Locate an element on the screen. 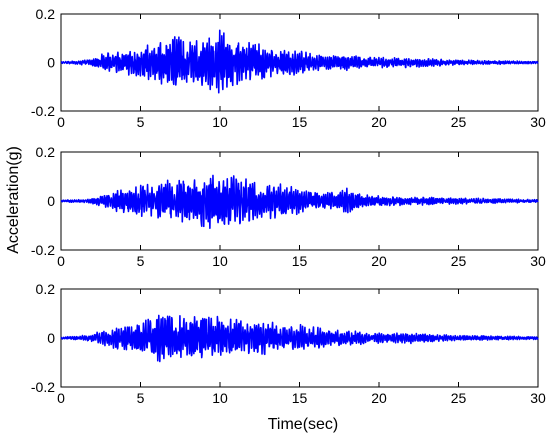  y-axis-label: Acceleration(g) is located at coordinates (13, 200).